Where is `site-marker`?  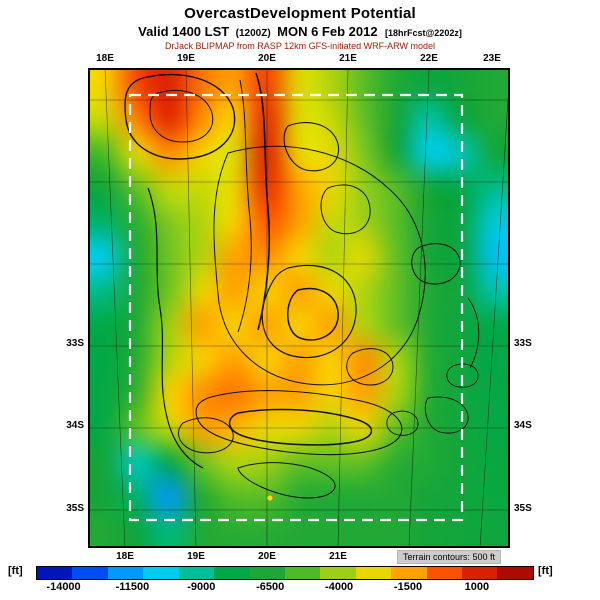
site-marker is located at coordinates (270, 498).